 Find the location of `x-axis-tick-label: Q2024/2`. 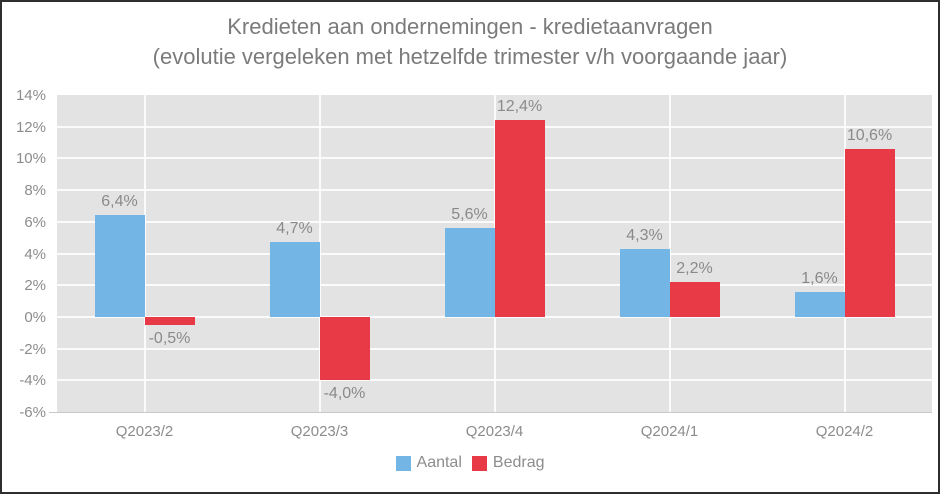

x-axis-tick-label: Q2024/2 is located at coordinates (844, 431).